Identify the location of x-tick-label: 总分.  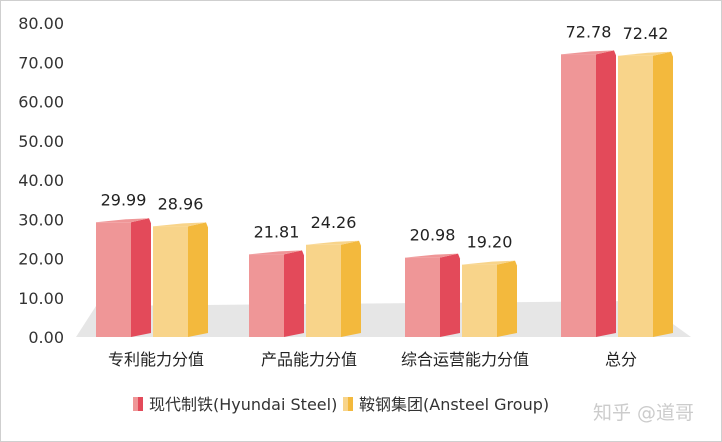
(621, 359).